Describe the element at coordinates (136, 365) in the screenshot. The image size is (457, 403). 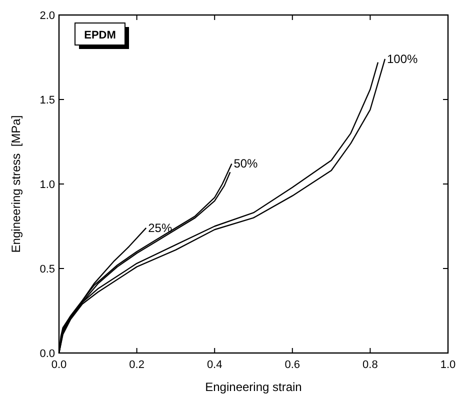
I see `x-tick-label: 0.2` at that location.